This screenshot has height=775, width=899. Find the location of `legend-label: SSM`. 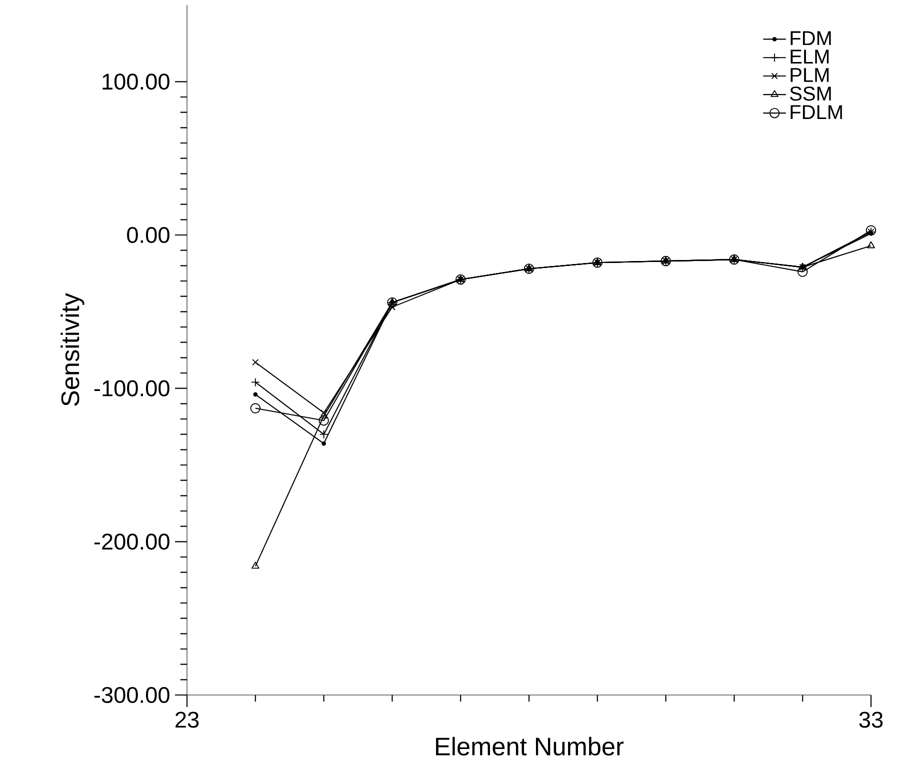

legend-label: SSM is located at coordinates (810, 93).